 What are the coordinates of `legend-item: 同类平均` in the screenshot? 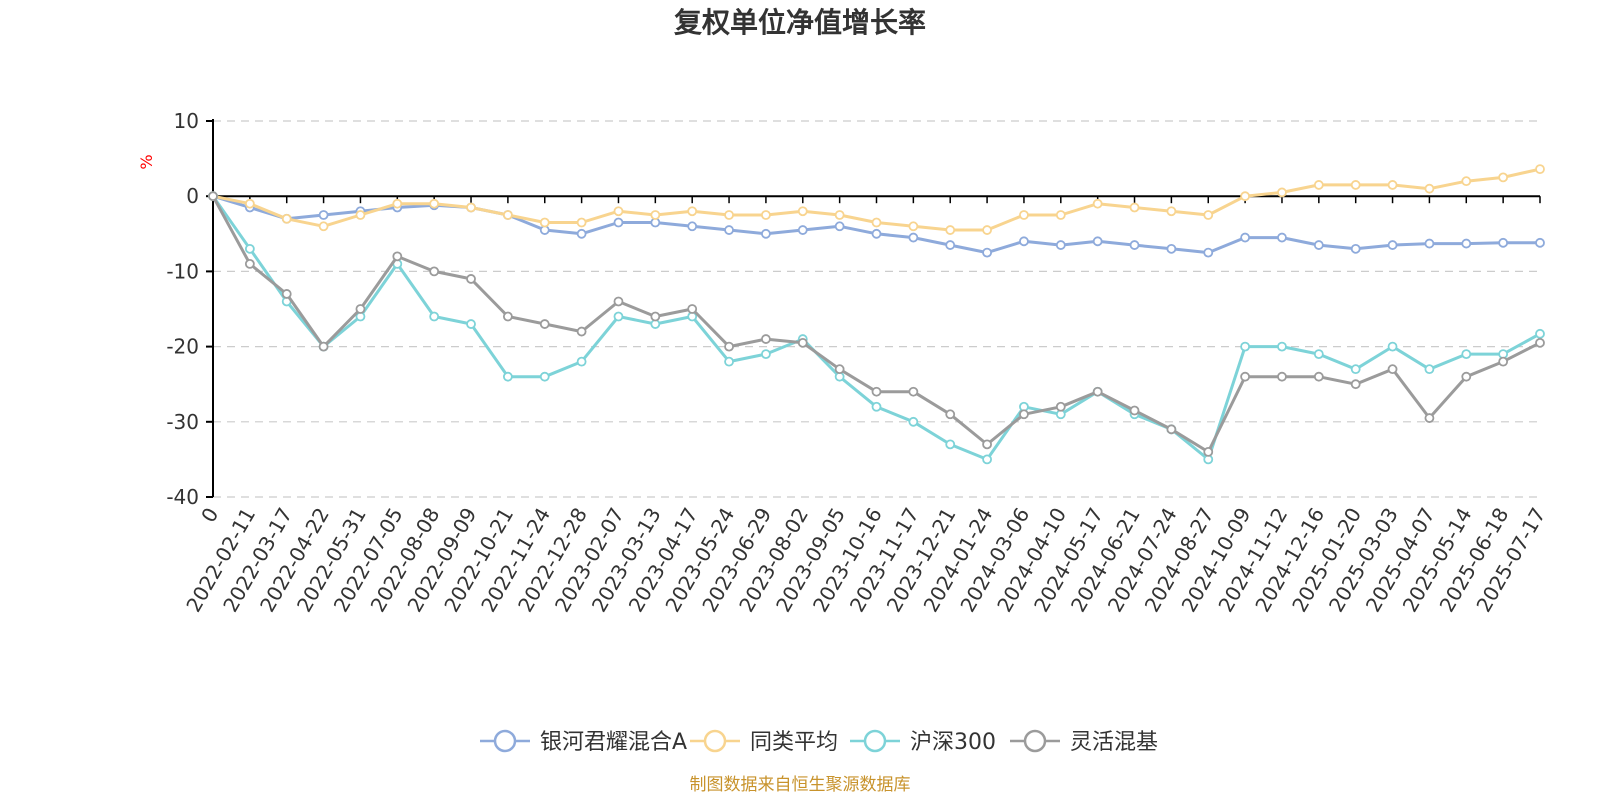 It's located at (764, 742).